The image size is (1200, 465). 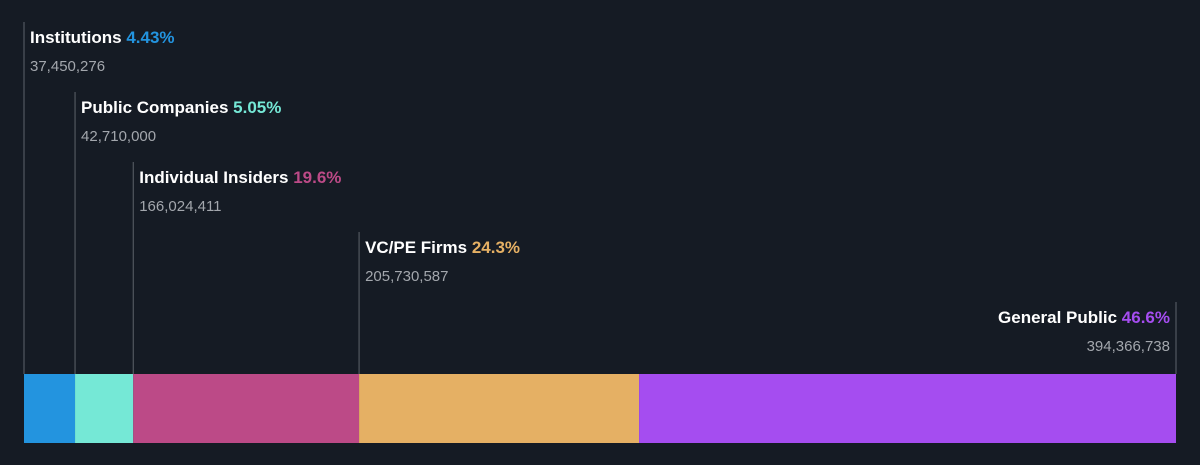 I want to click on segment-name: Public Companies, so click(x=154, y=107).